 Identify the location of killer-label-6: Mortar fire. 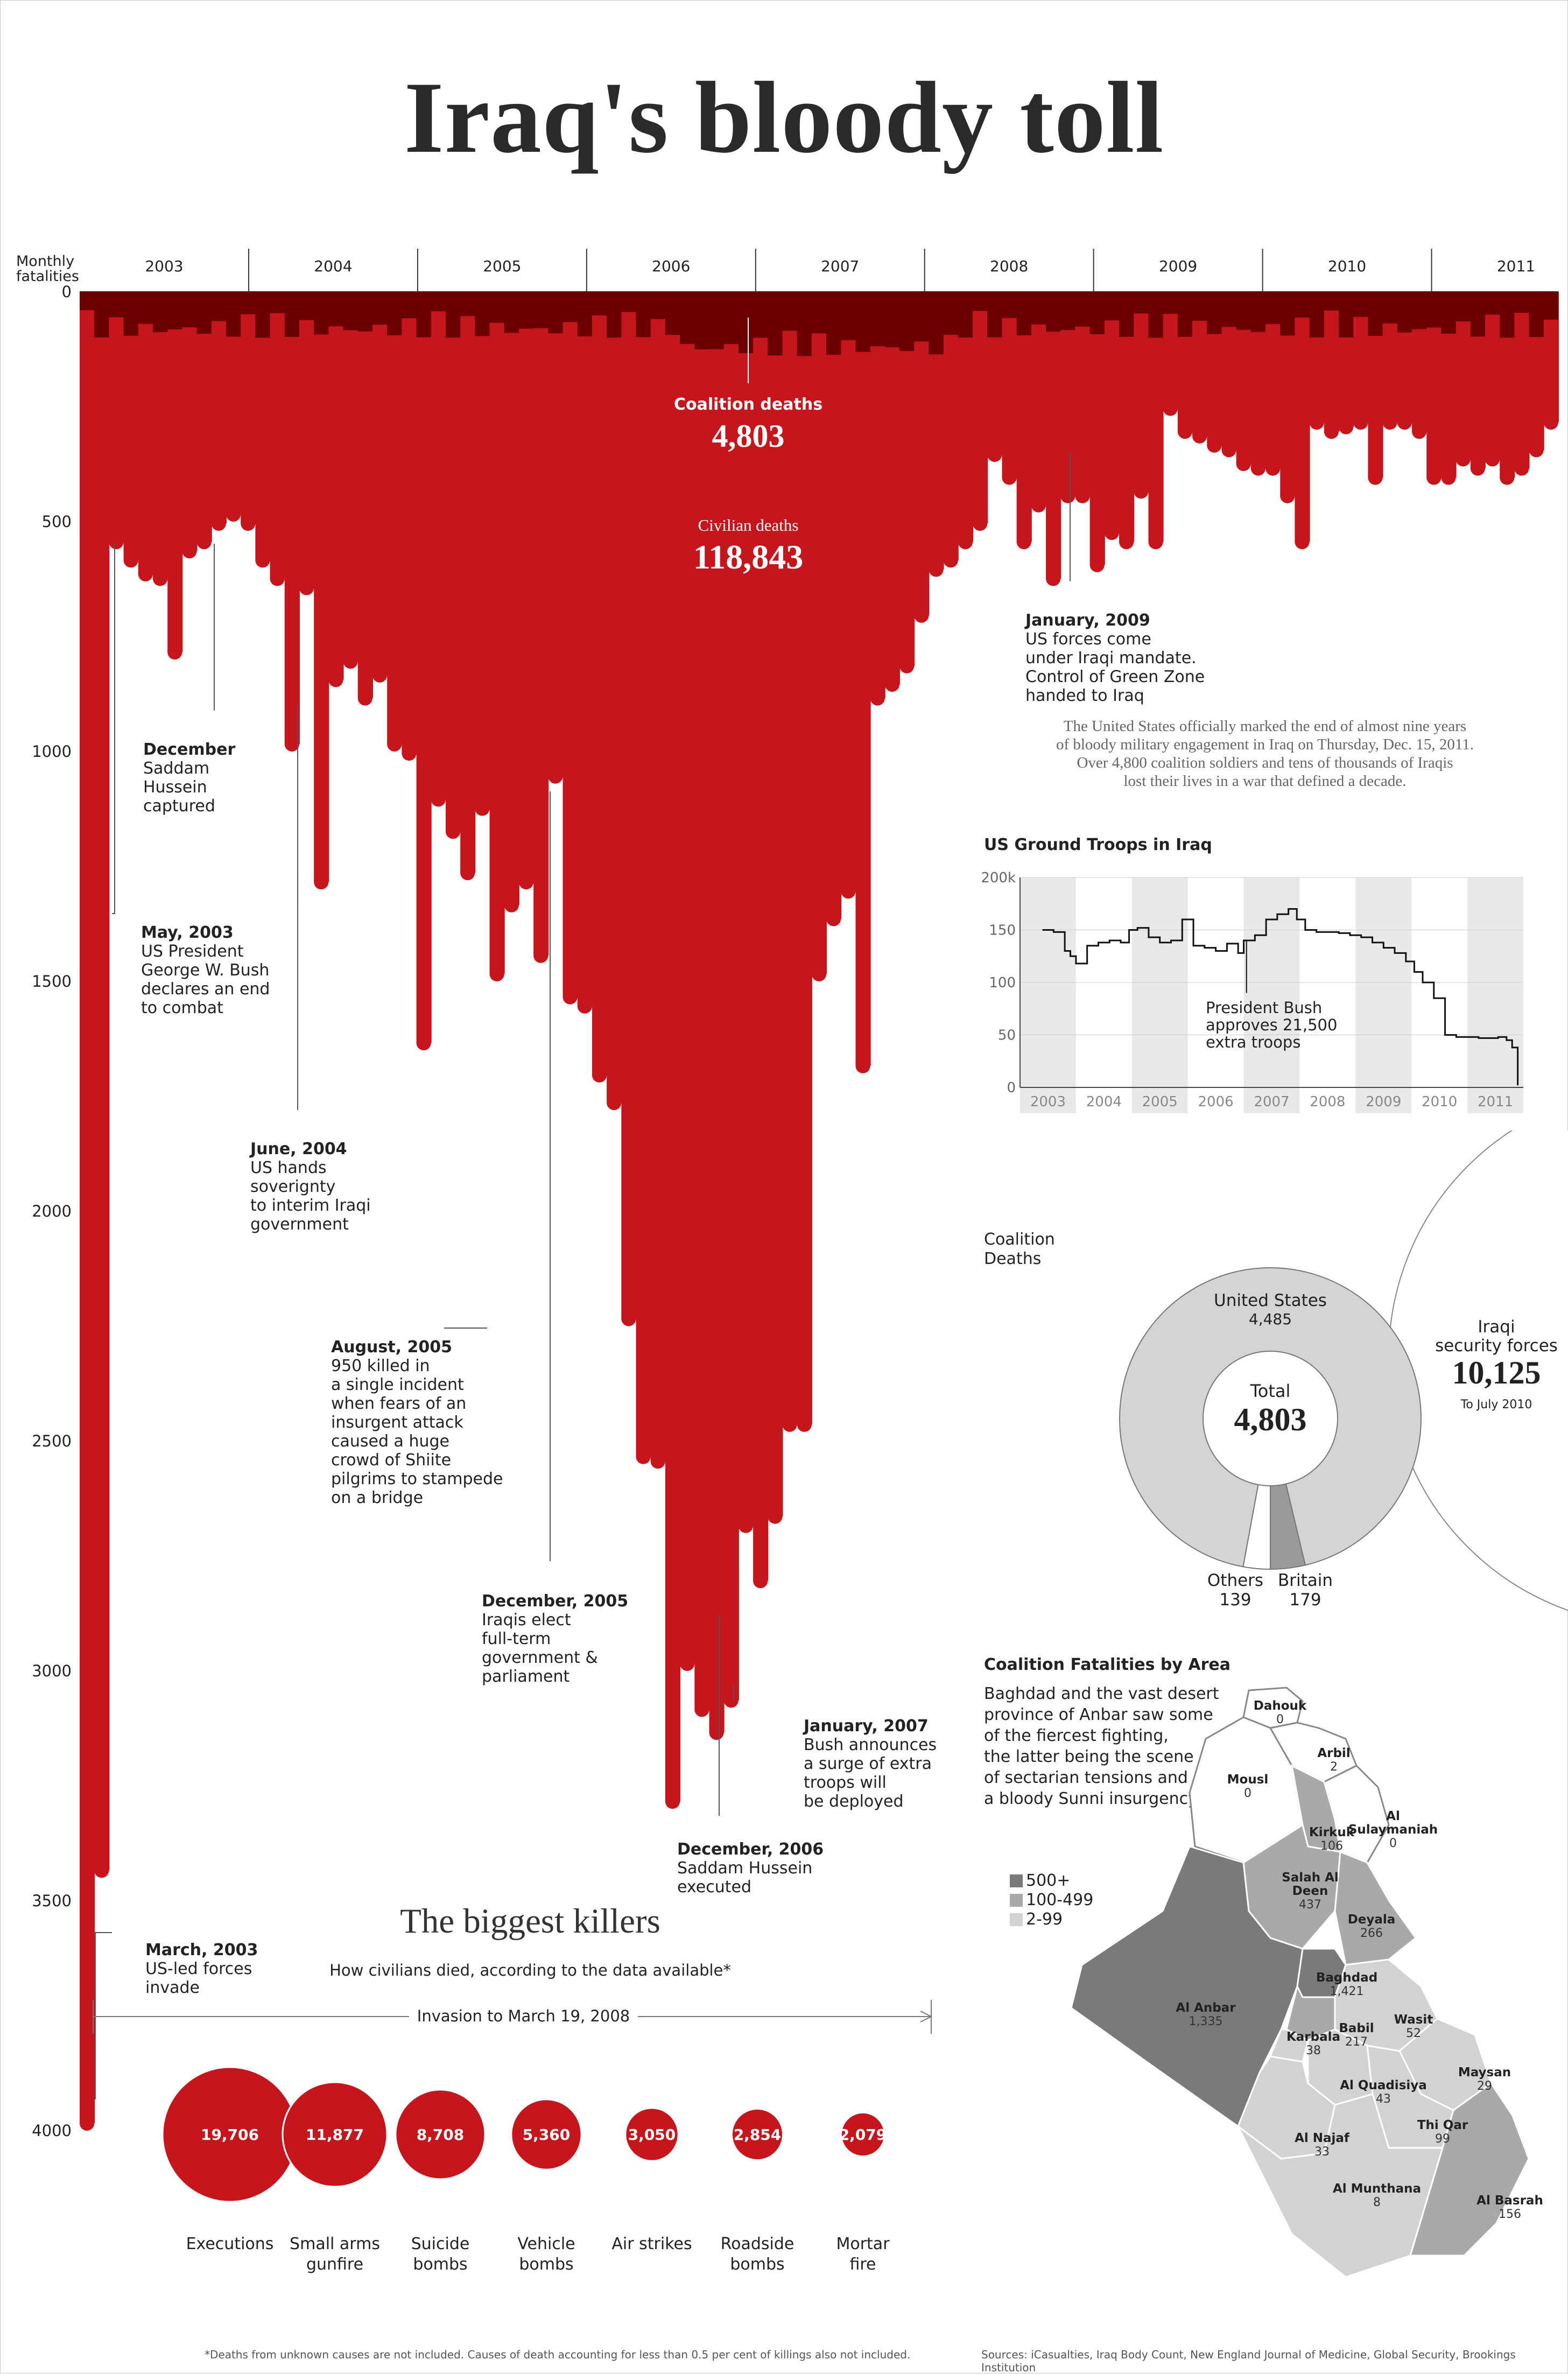
(863, 2254).